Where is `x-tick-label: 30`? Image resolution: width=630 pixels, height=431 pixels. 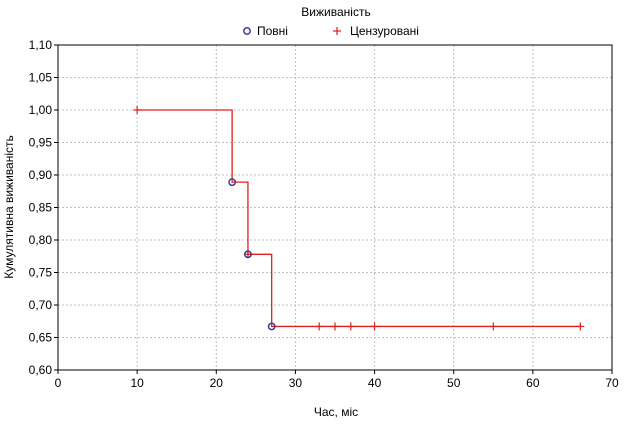 x-tick-label: 30 is located at coordinates (296, 383).